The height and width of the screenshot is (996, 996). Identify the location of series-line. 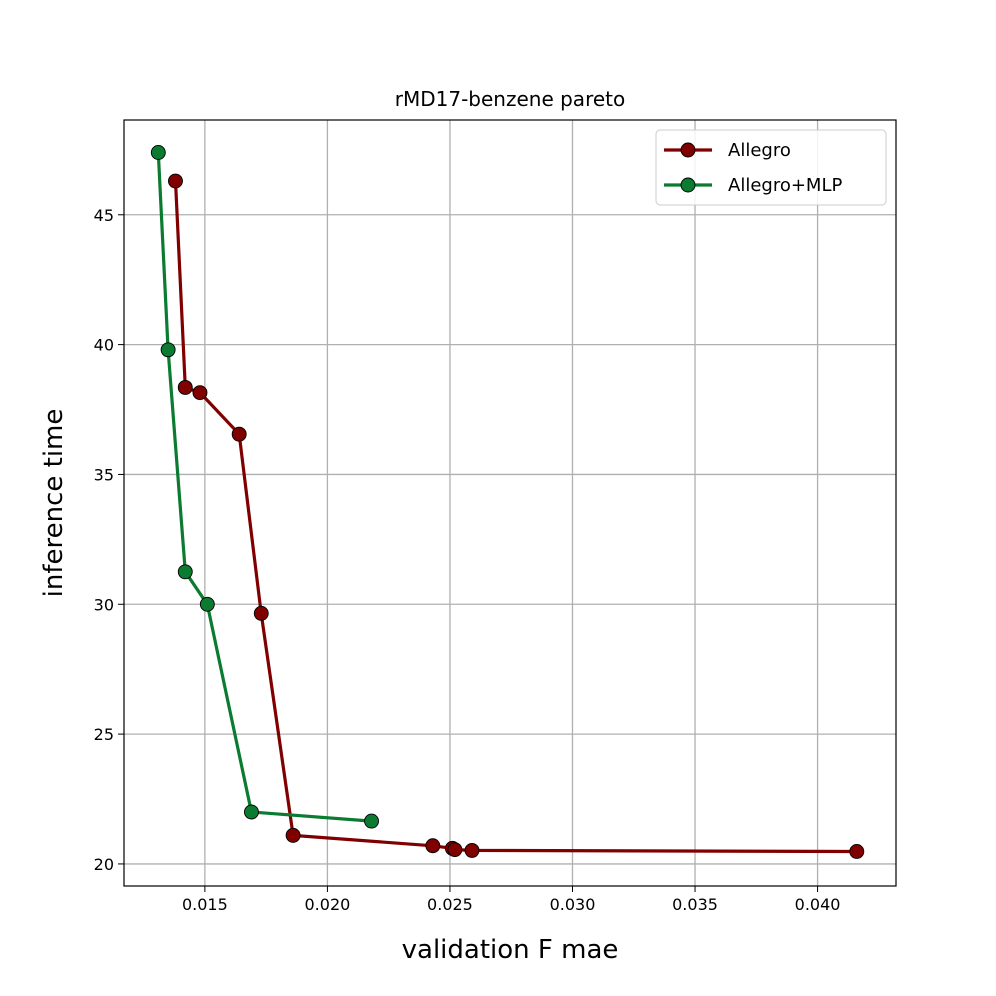
(264, 487).